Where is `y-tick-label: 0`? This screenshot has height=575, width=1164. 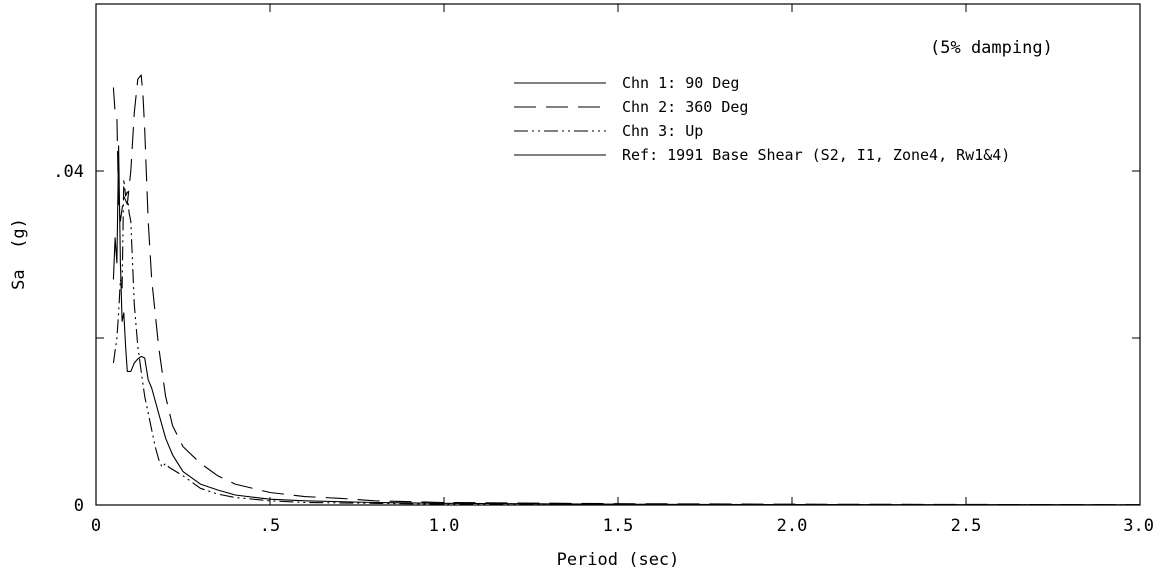
y-tick-label: 0 is located at coordinates (79, 506).